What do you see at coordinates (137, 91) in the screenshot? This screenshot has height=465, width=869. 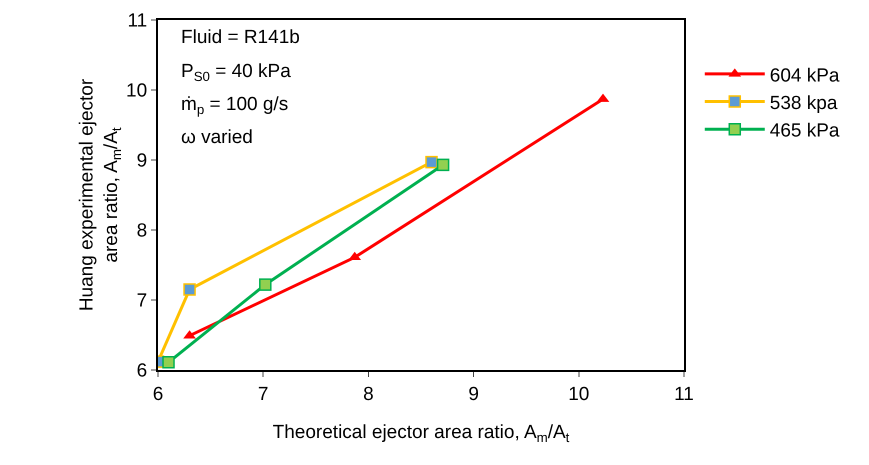 I see `y-tick-label: 10` at bounding box center [137, 91].